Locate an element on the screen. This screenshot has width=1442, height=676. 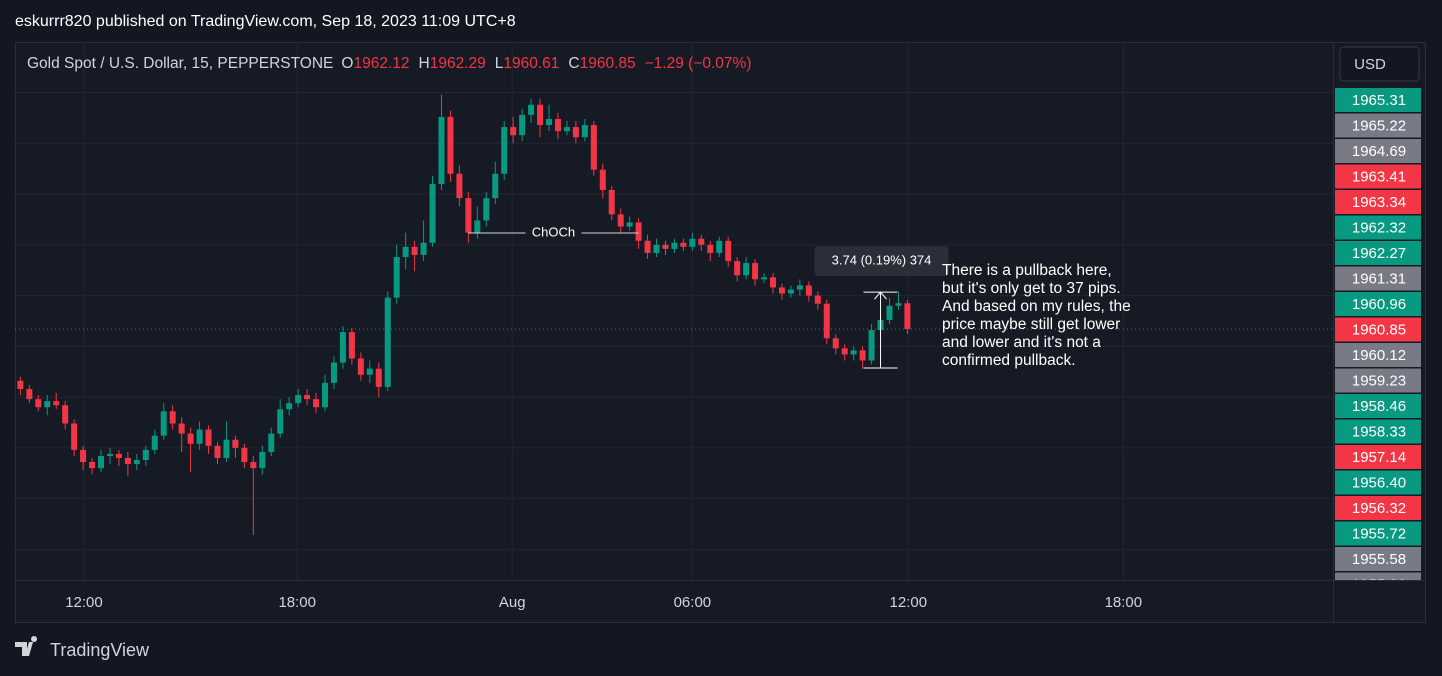
price-tag-label: 1957.14 is located at coordinates (1379, 457).